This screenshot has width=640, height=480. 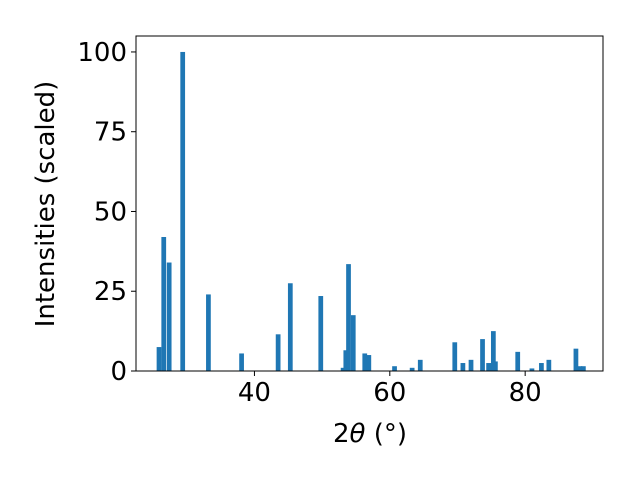 I want to click on y-tick-label: 25, so click(x=110, y=292).